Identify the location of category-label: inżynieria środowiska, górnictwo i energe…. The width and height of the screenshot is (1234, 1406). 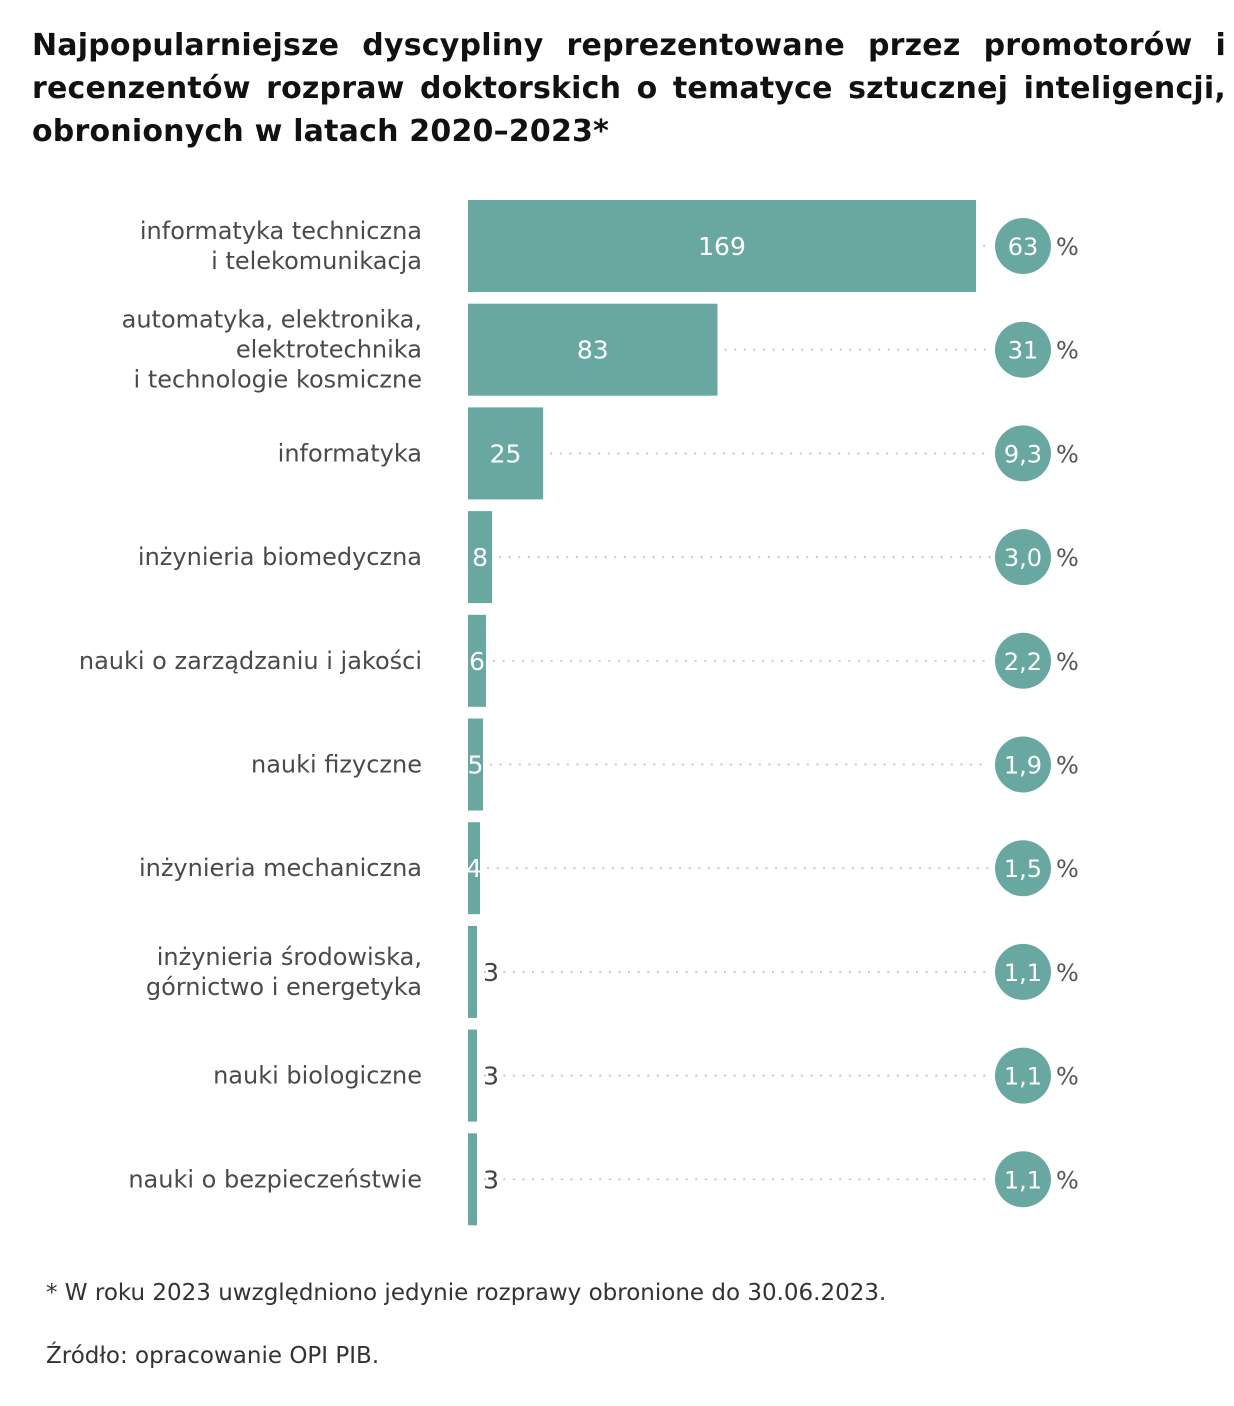
(284, 972).